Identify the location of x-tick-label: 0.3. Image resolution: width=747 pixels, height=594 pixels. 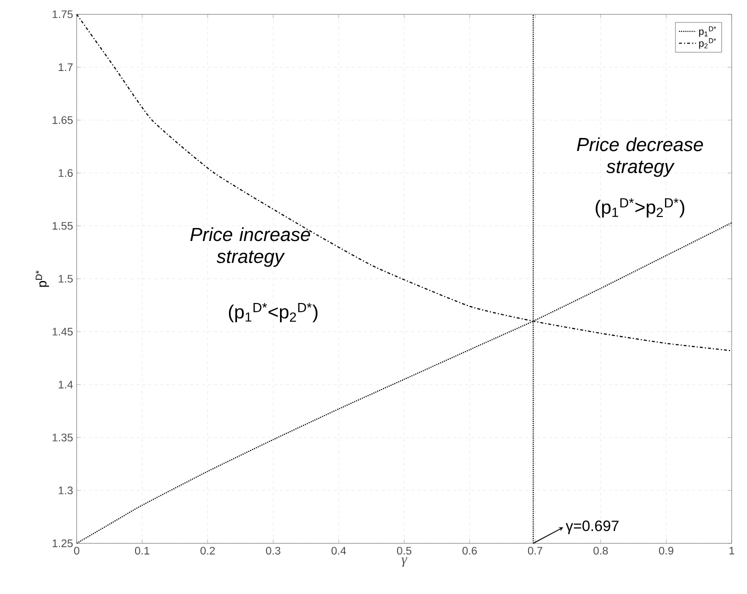
(273, 550).